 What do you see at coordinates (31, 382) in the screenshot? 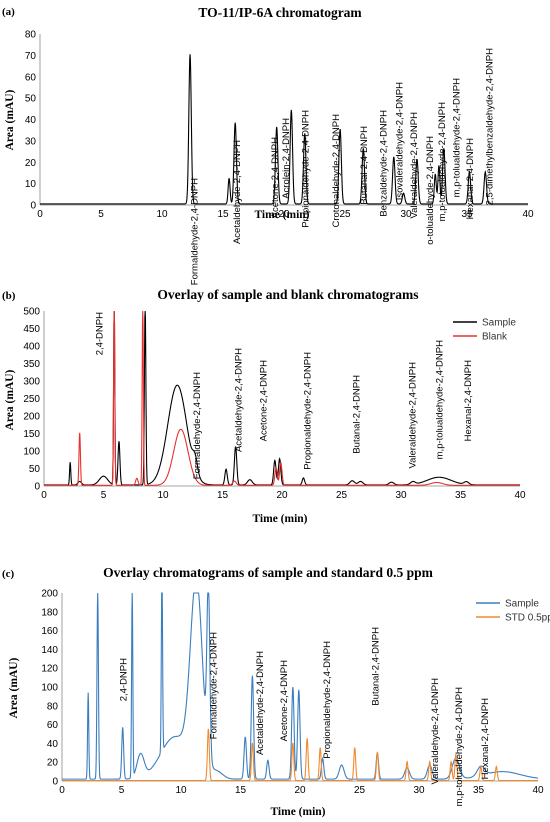
I see `y-tick-label: 300` at bounding box center [31, 382].